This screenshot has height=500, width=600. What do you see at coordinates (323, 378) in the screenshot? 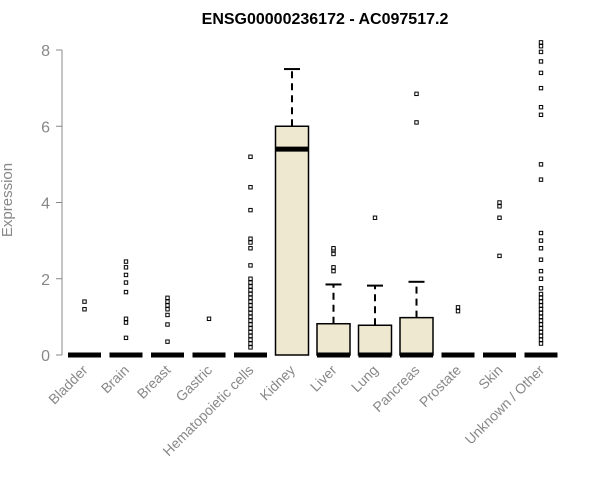
I see `x-tick-label: Liver` at bounding box center [323, 378].